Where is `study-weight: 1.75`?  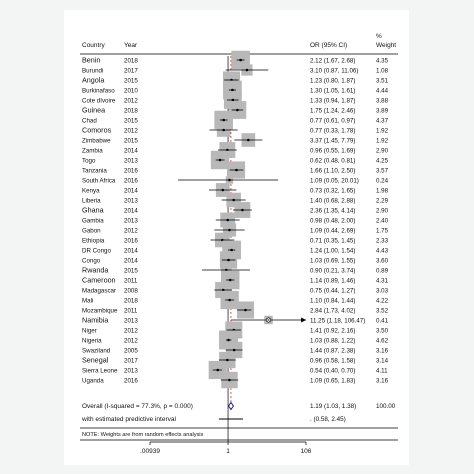 study-weight: 1.75 is located at coordinates (382, 230).